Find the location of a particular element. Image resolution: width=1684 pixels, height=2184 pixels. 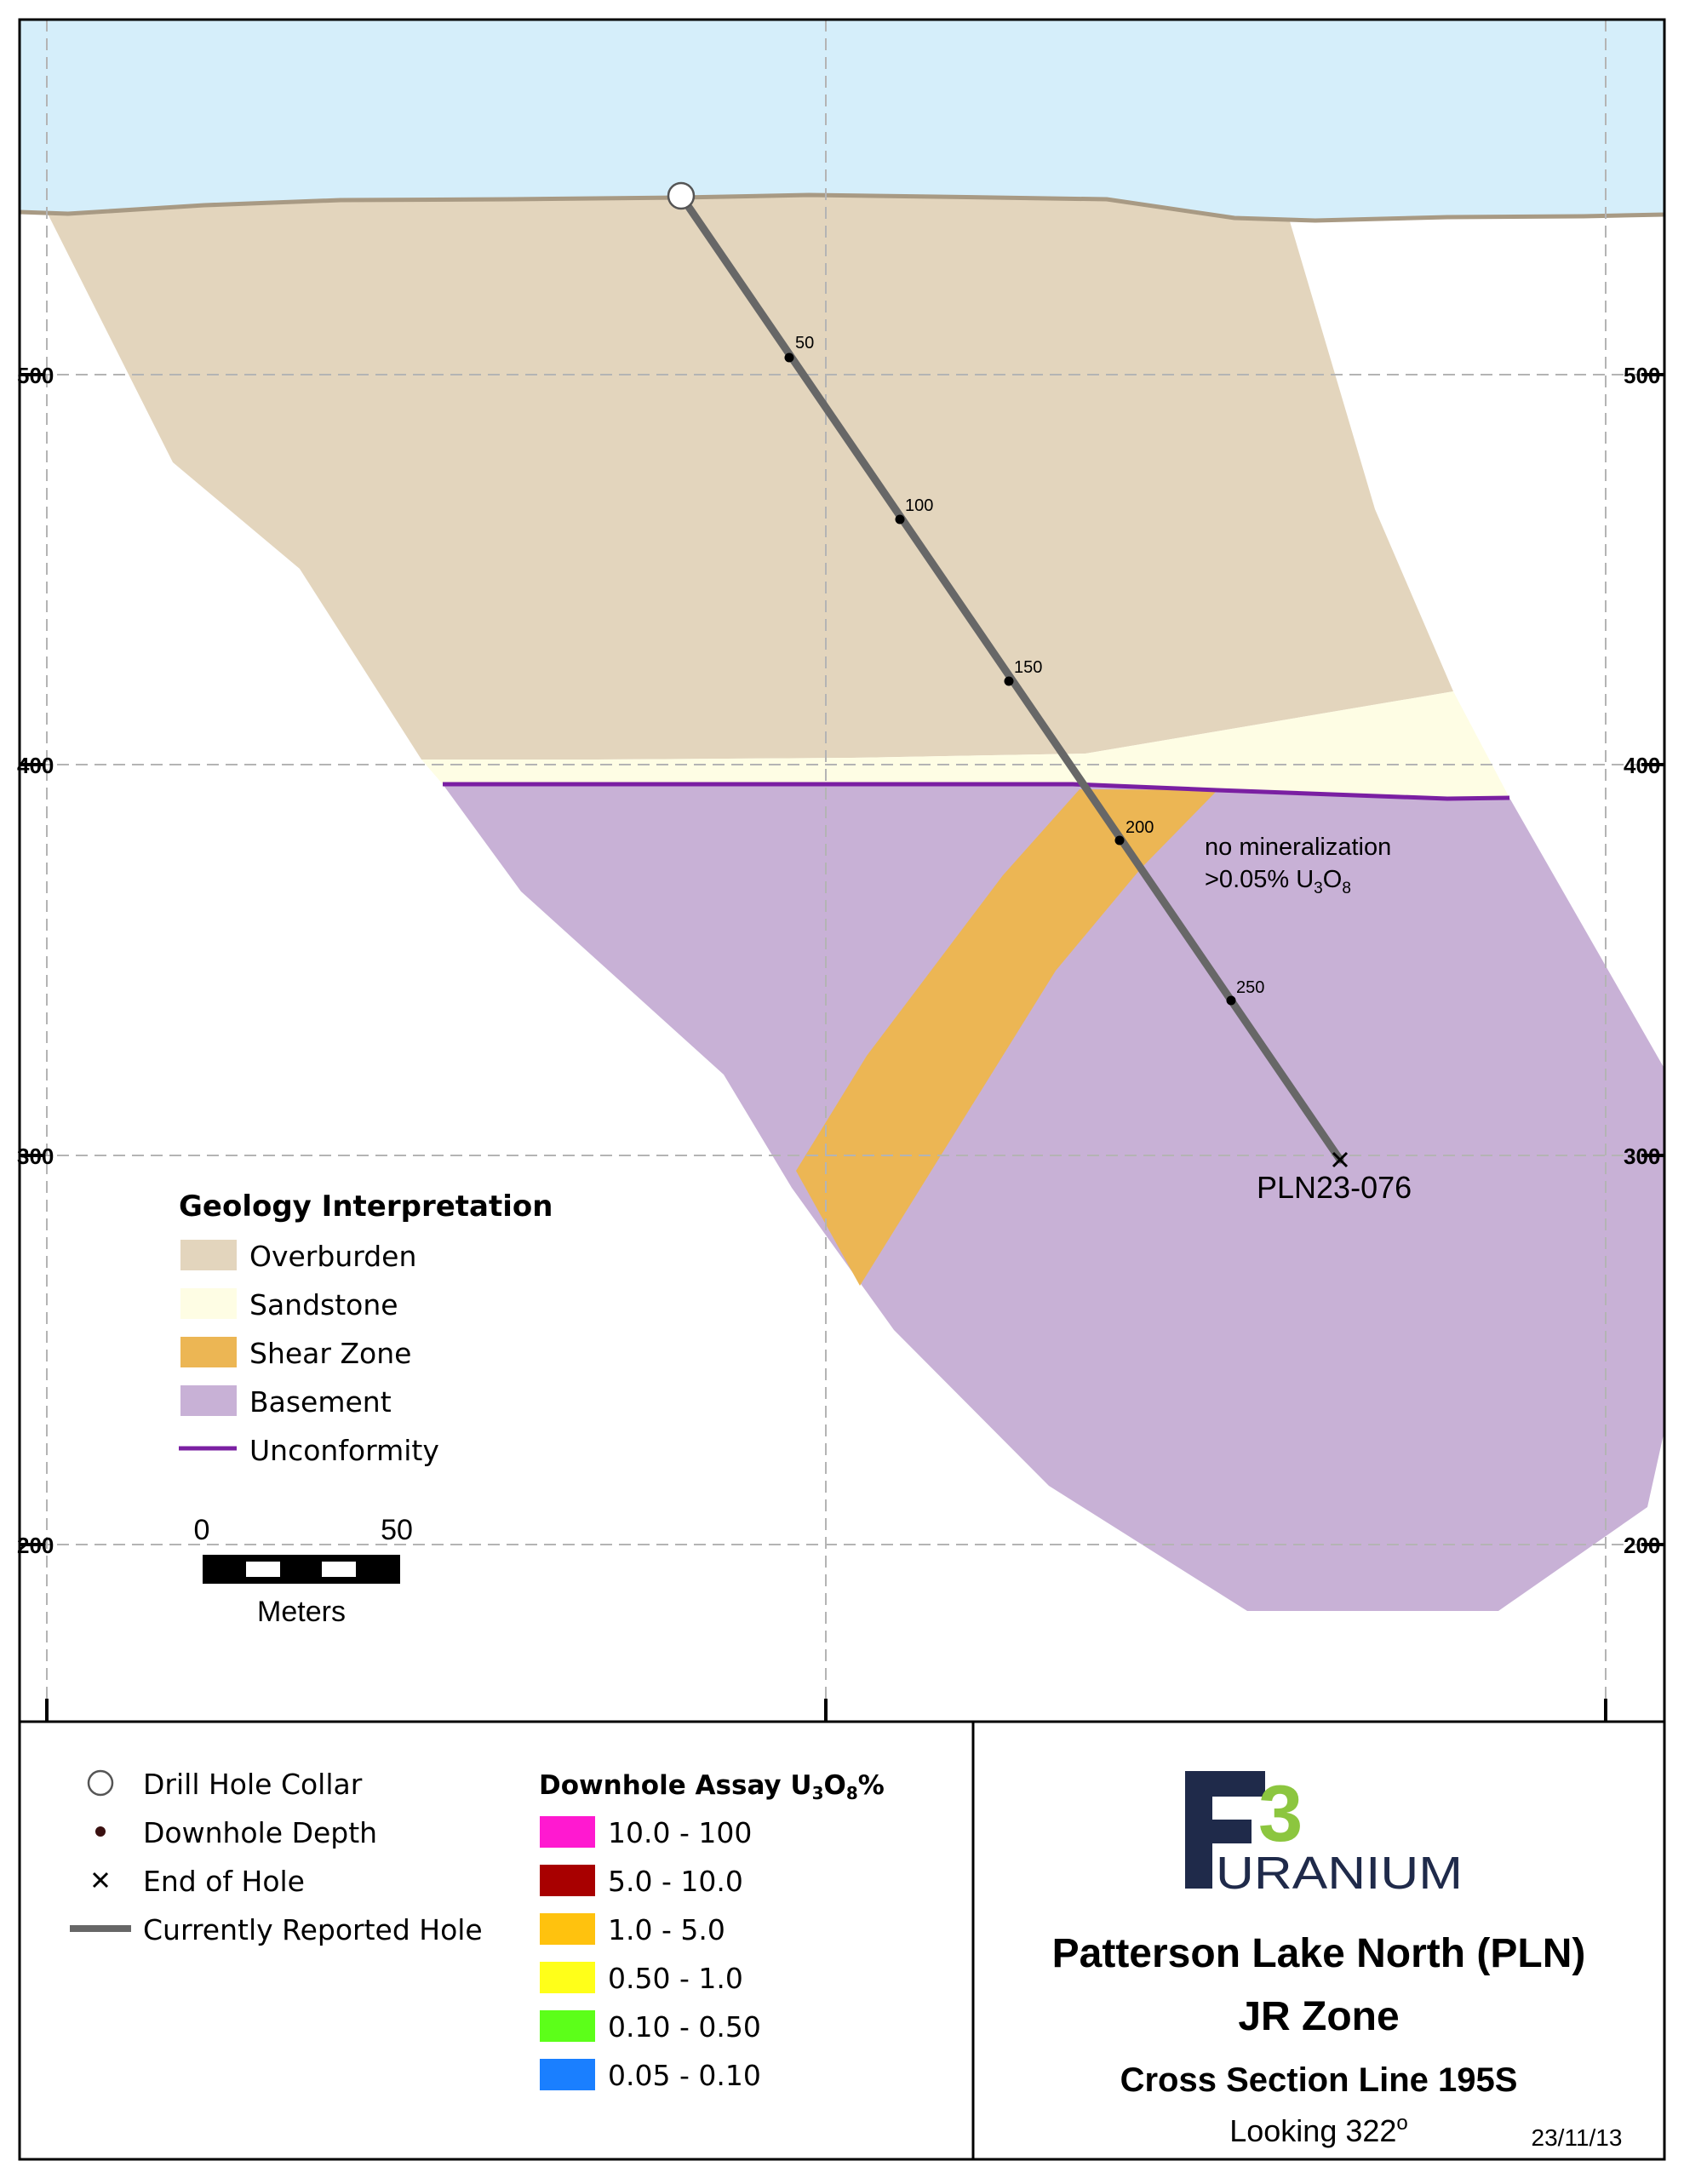

legend-label-basement: Basement is located at coordinates (320, 1402).